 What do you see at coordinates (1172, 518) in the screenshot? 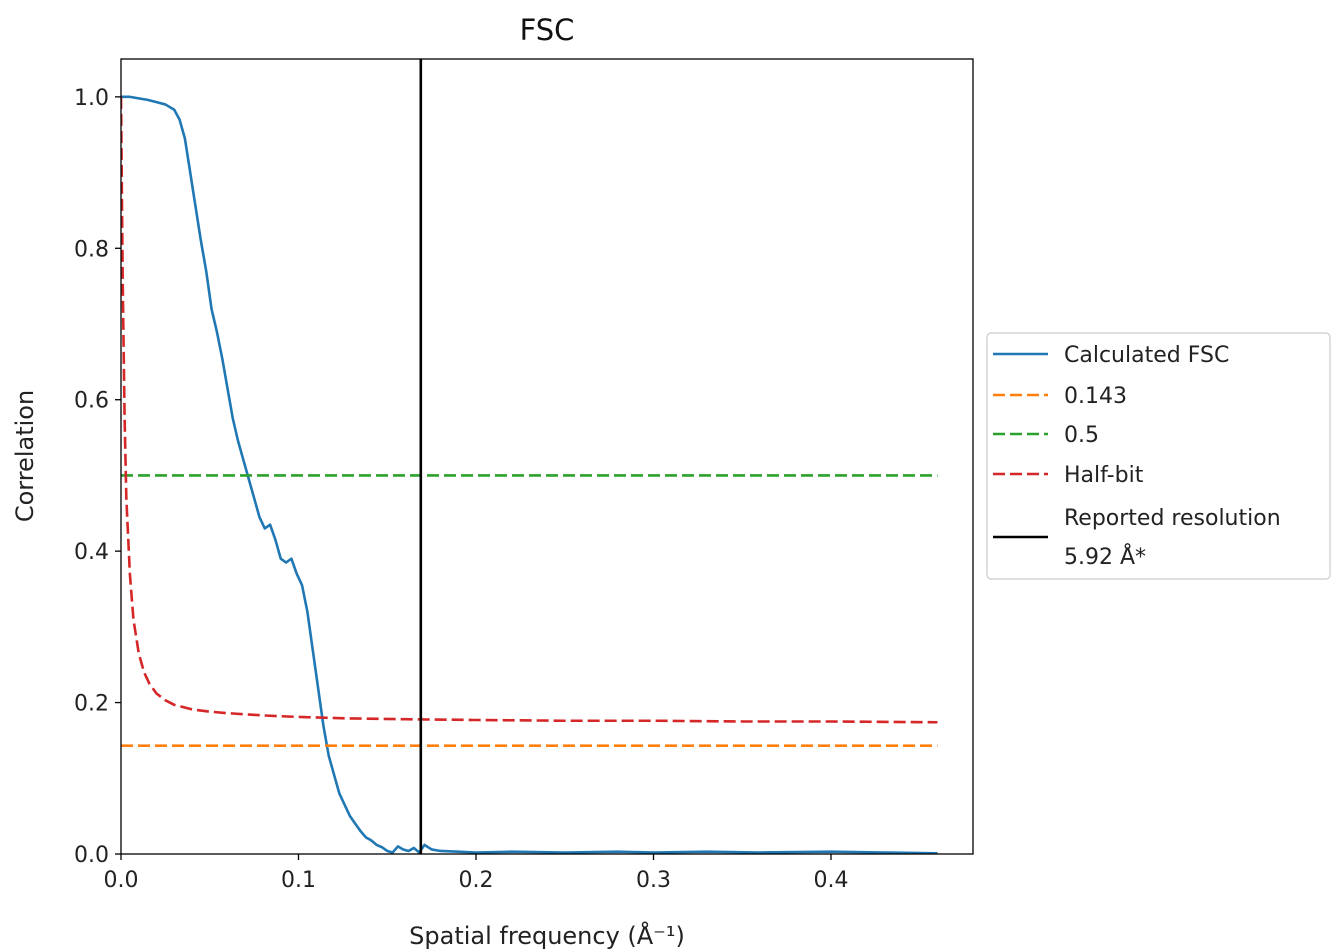
I see `legend-label-reported-resolution: Reported resolution` at bounding box center [1172, 518].